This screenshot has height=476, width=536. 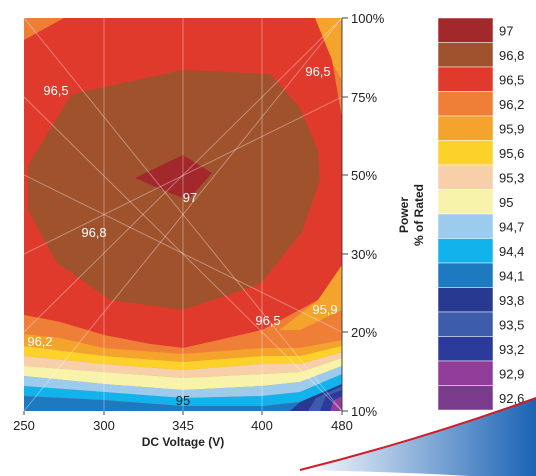 What do you see at coordinates (511, 251) in the screenshot?
I see `legend-label-9: 94,4` at bounding box center [511, 251].